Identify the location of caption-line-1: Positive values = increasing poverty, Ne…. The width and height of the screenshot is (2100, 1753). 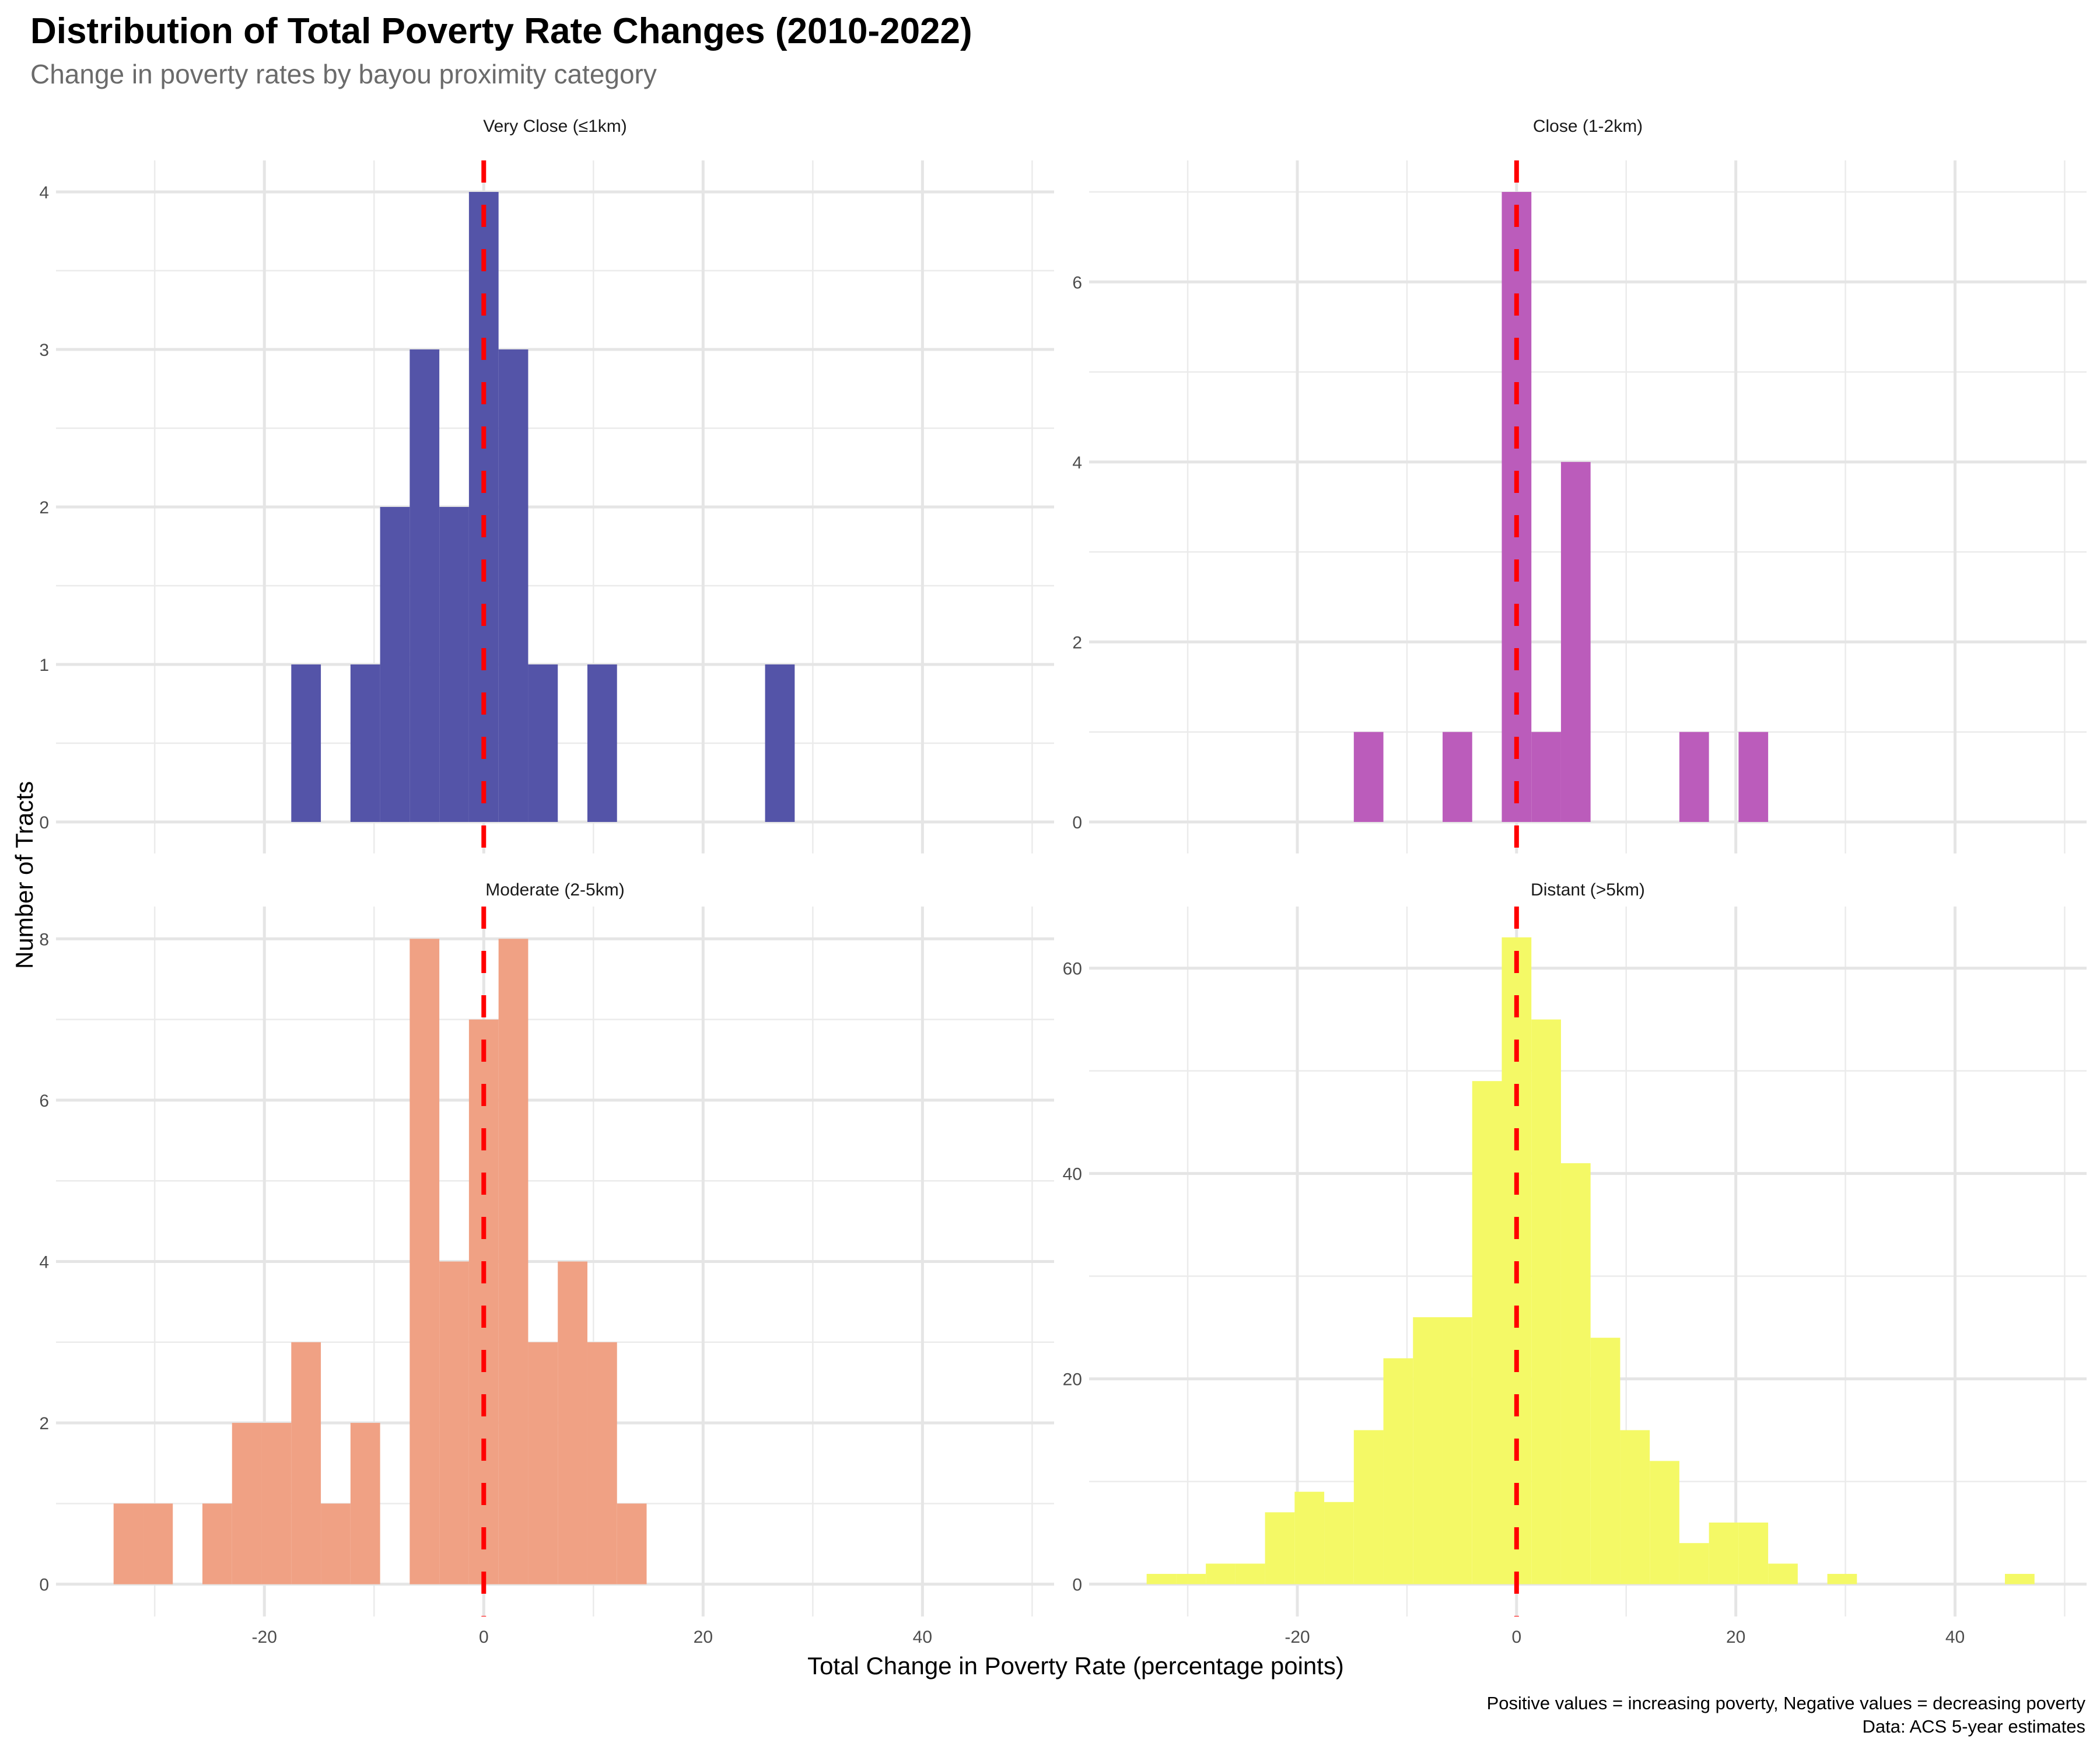
(1786, 1703).